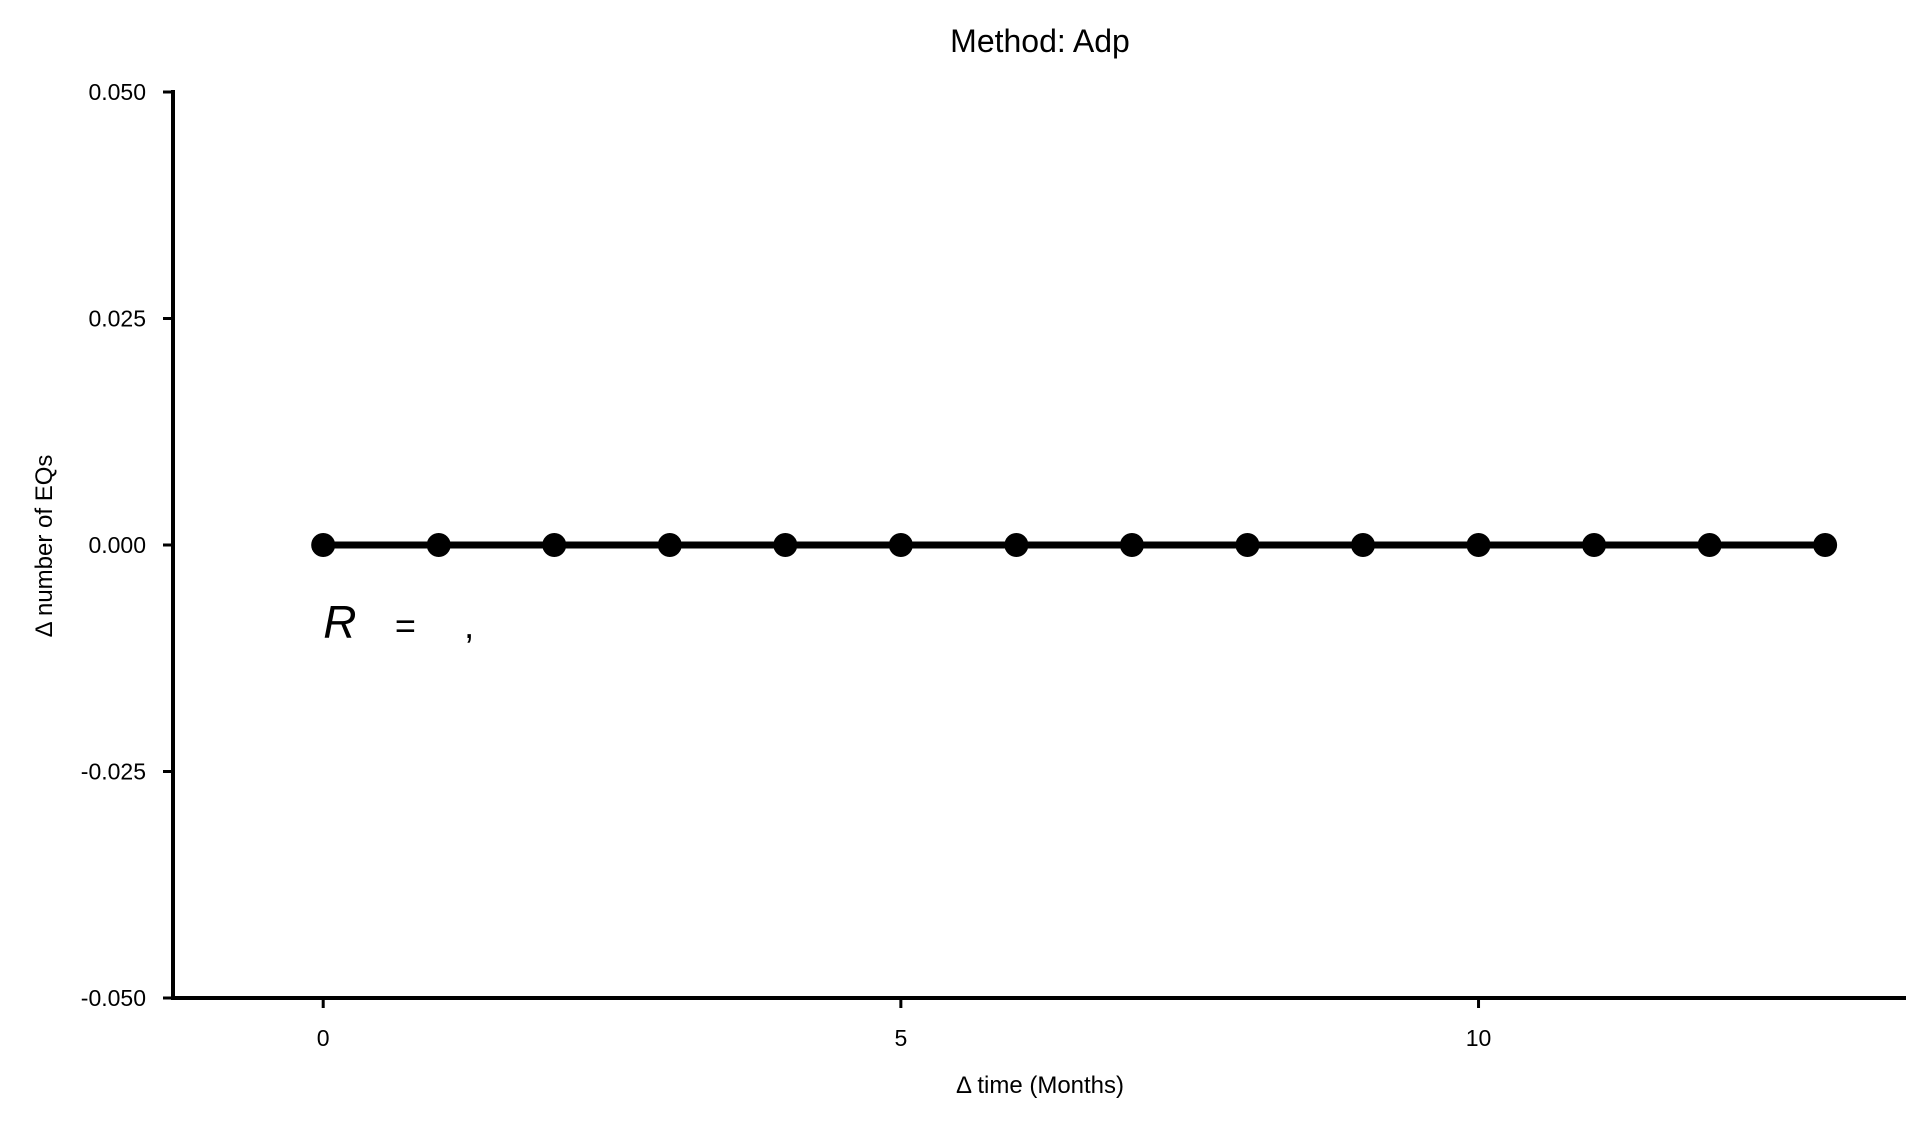 The width and height of the screenshot is (1920, 1125). Describe the element at coordinates (469, 625) in the screenshot. I see `annotation-text: ,` at that location.